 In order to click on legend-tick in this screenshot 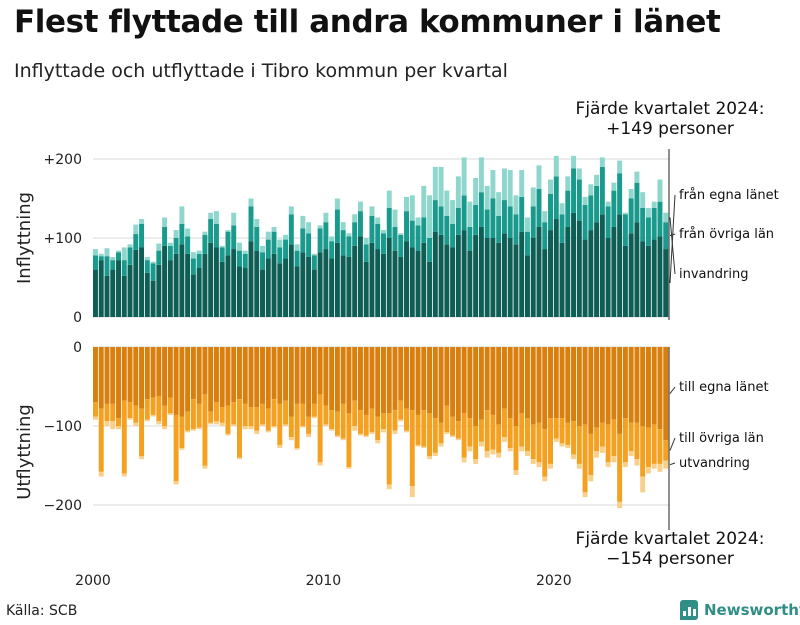, I will do `click(672, 235)`.